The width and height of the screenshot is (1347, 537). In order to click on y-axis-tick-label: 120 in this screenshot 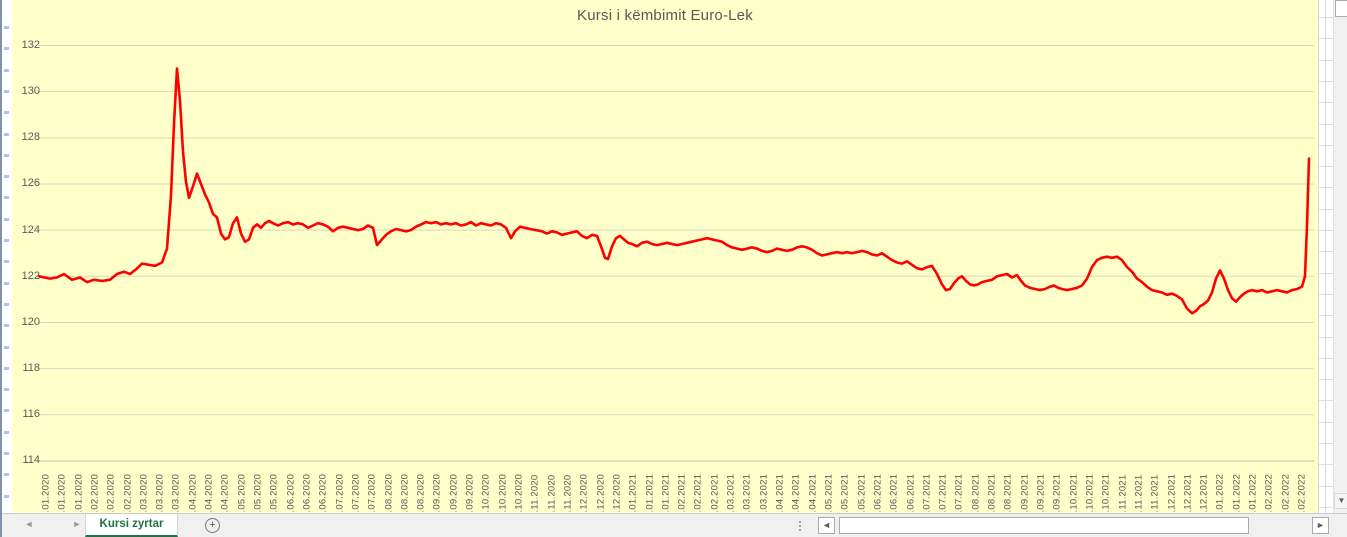, I will do `click(30, 321)`.